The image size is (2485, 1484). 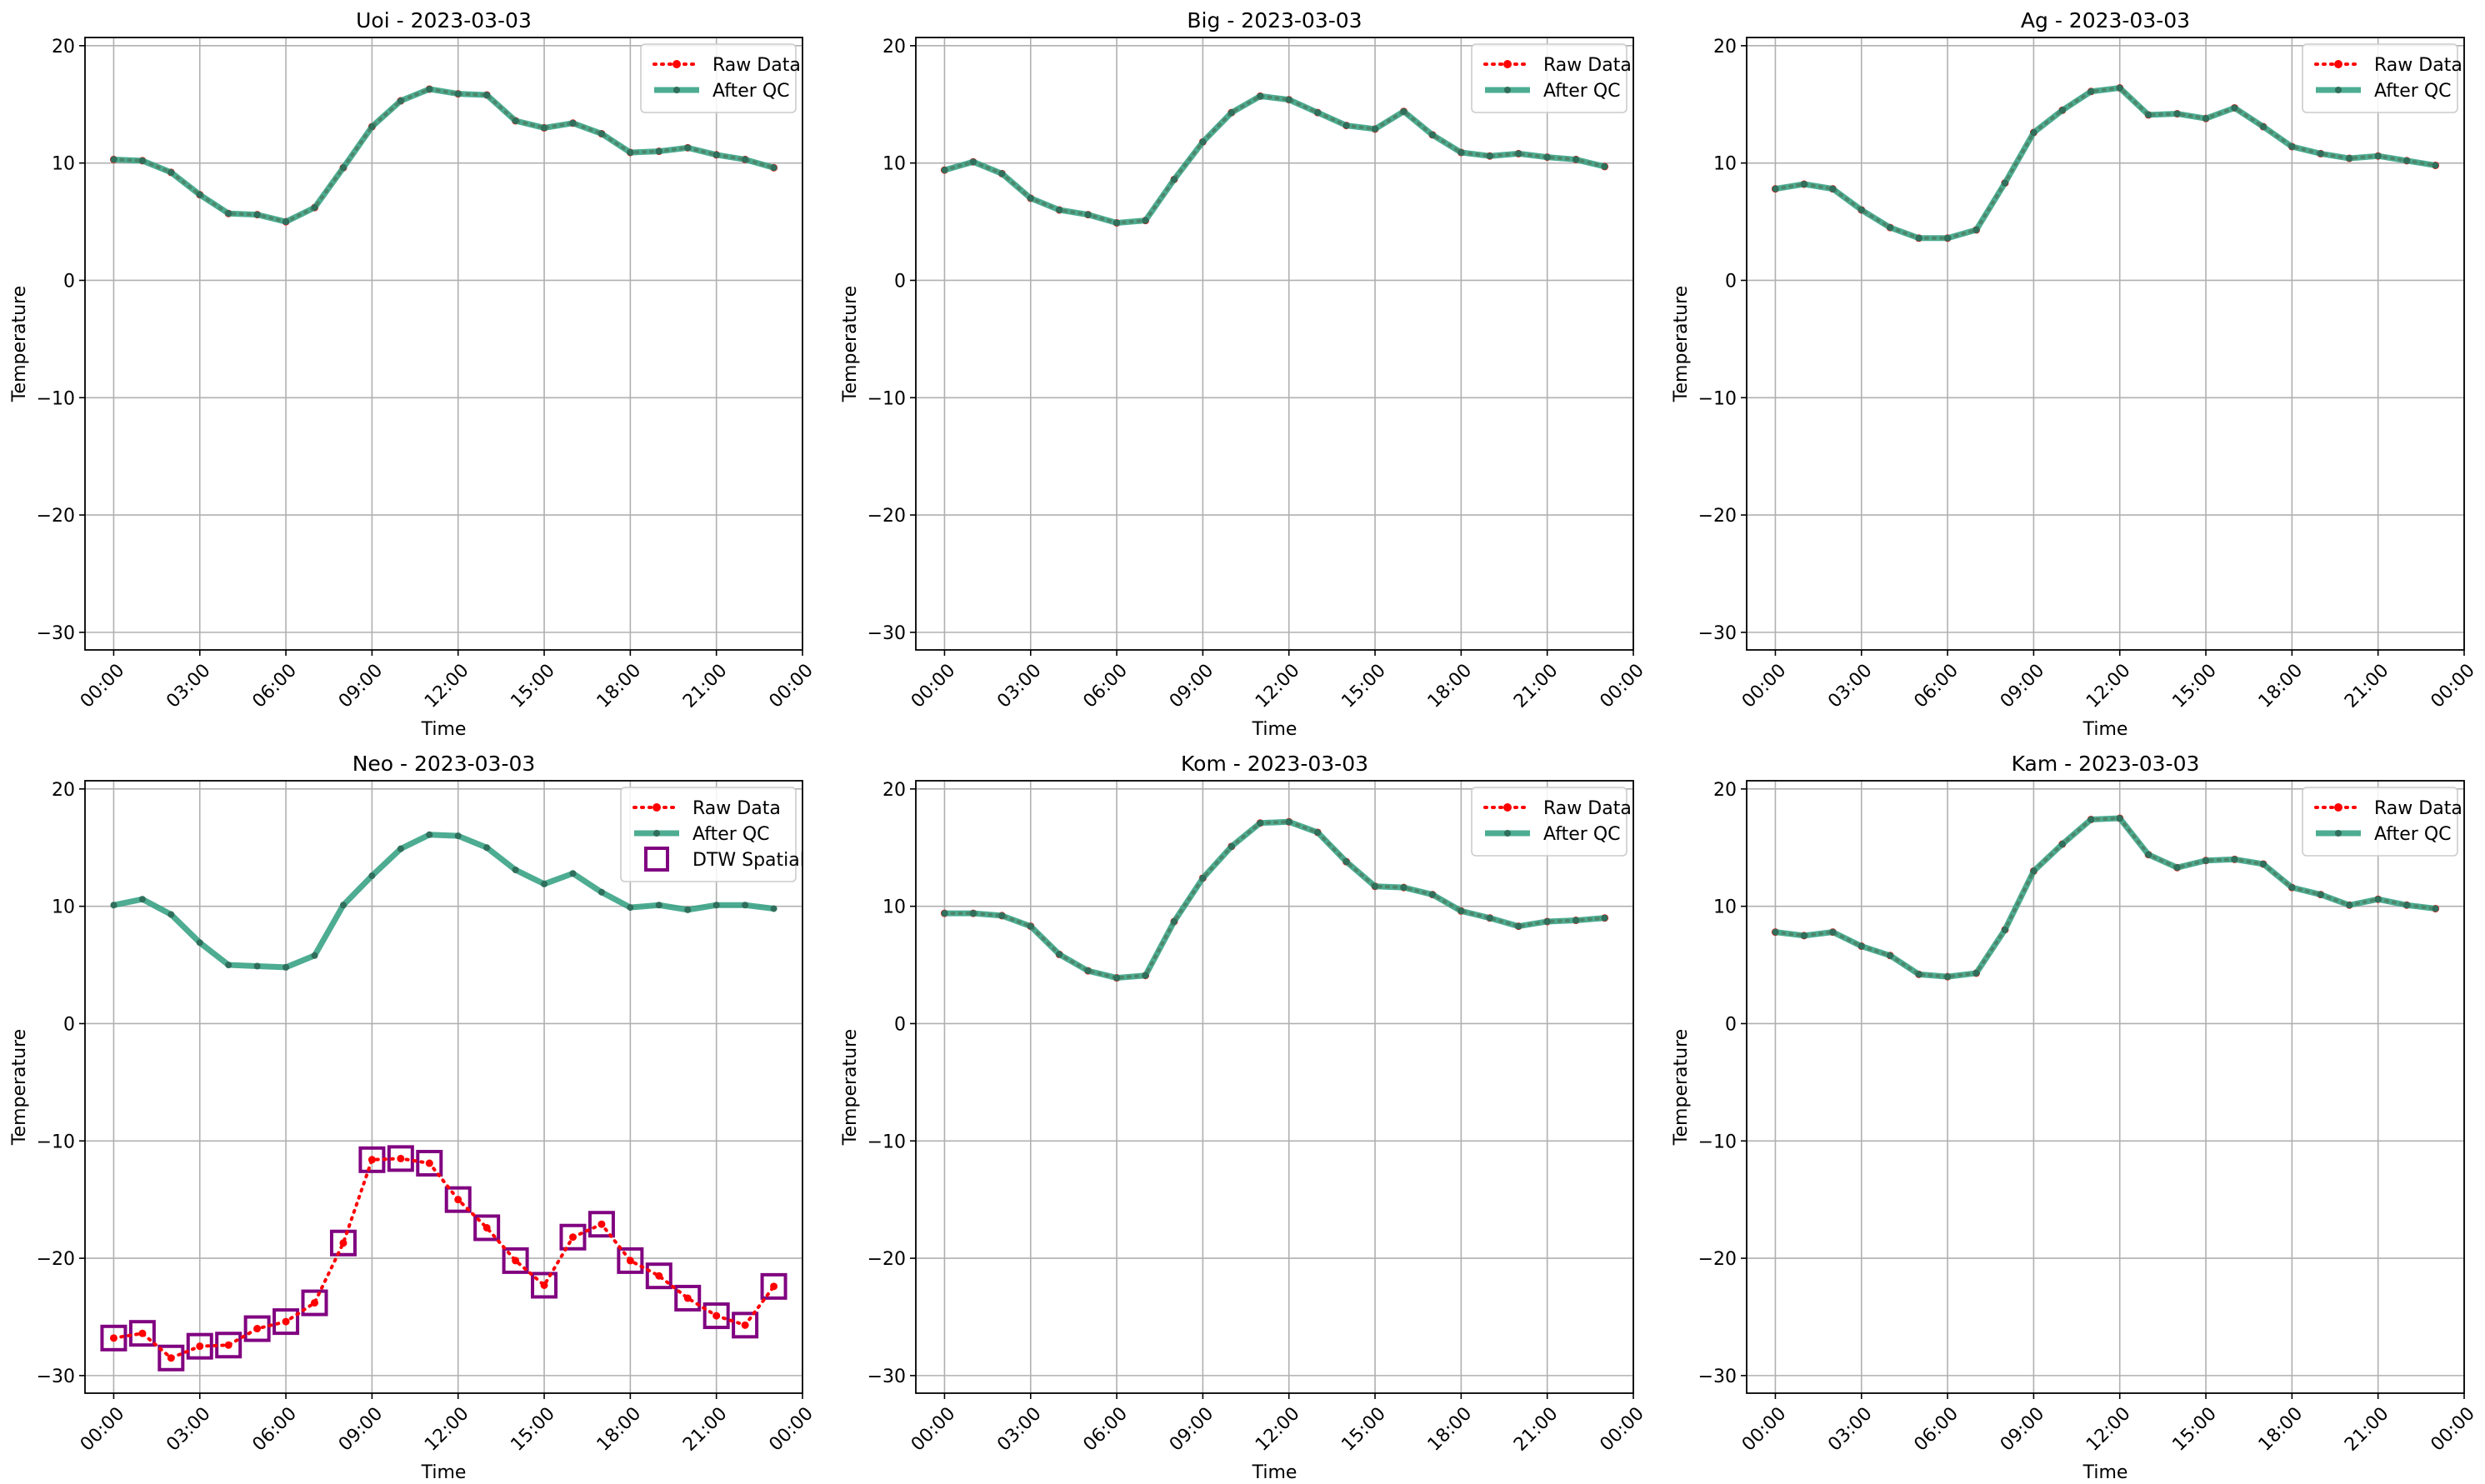 I want to click on chart-title: Uoi - 2023-03-03, so click(x=444, y=20).